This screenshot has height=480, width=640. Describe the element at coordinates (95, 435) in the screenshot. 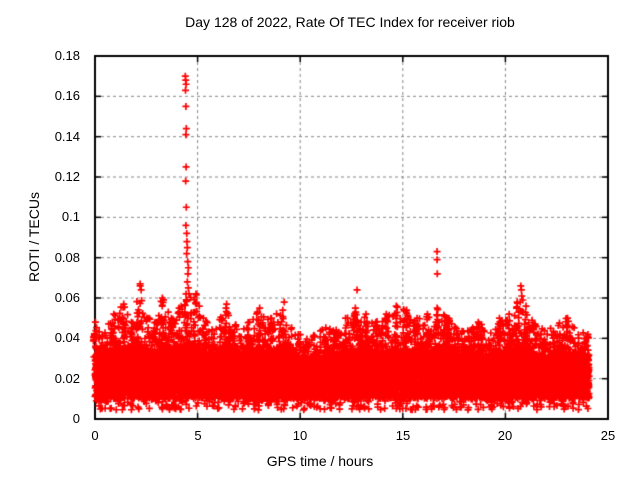

I see `x-tick-label-0: 0` at that location.